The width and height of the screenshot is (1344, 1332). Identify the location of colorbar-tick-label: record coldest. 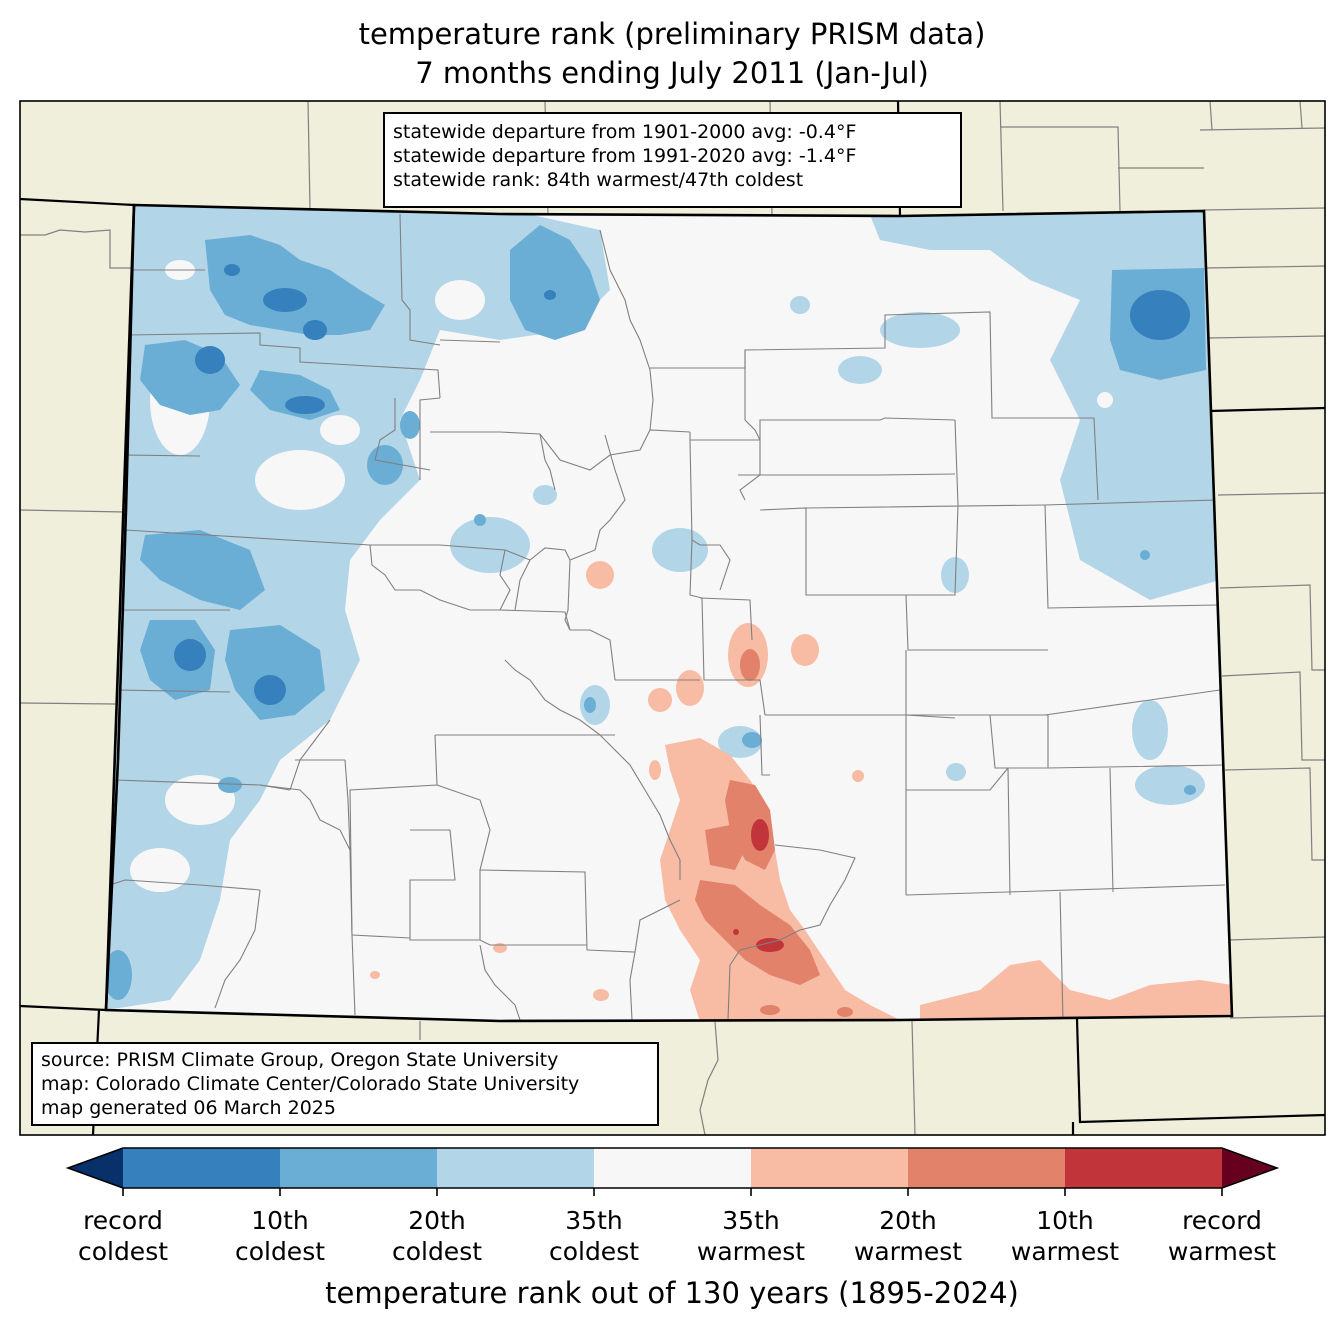
(123, 1236).